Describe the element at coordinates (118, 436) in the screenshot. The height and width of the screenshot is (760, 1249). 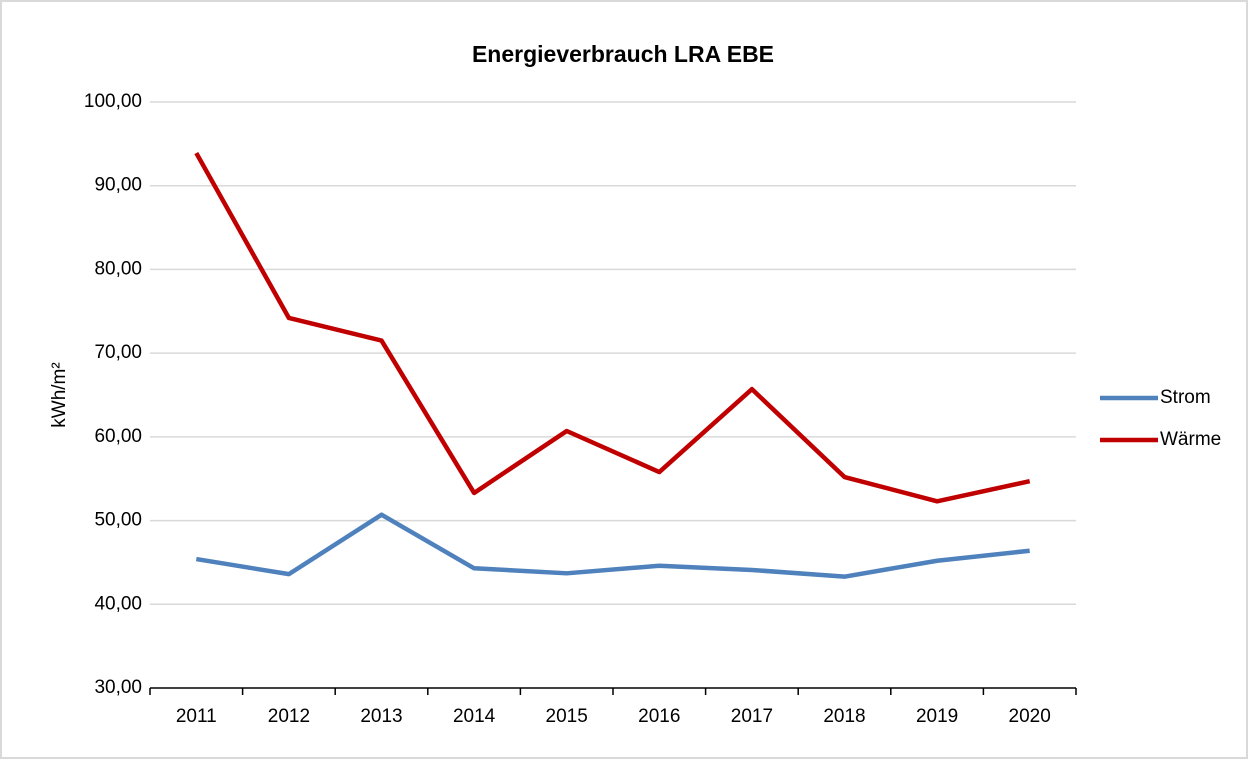
I see `y-tick-label: 60,00` at that location.